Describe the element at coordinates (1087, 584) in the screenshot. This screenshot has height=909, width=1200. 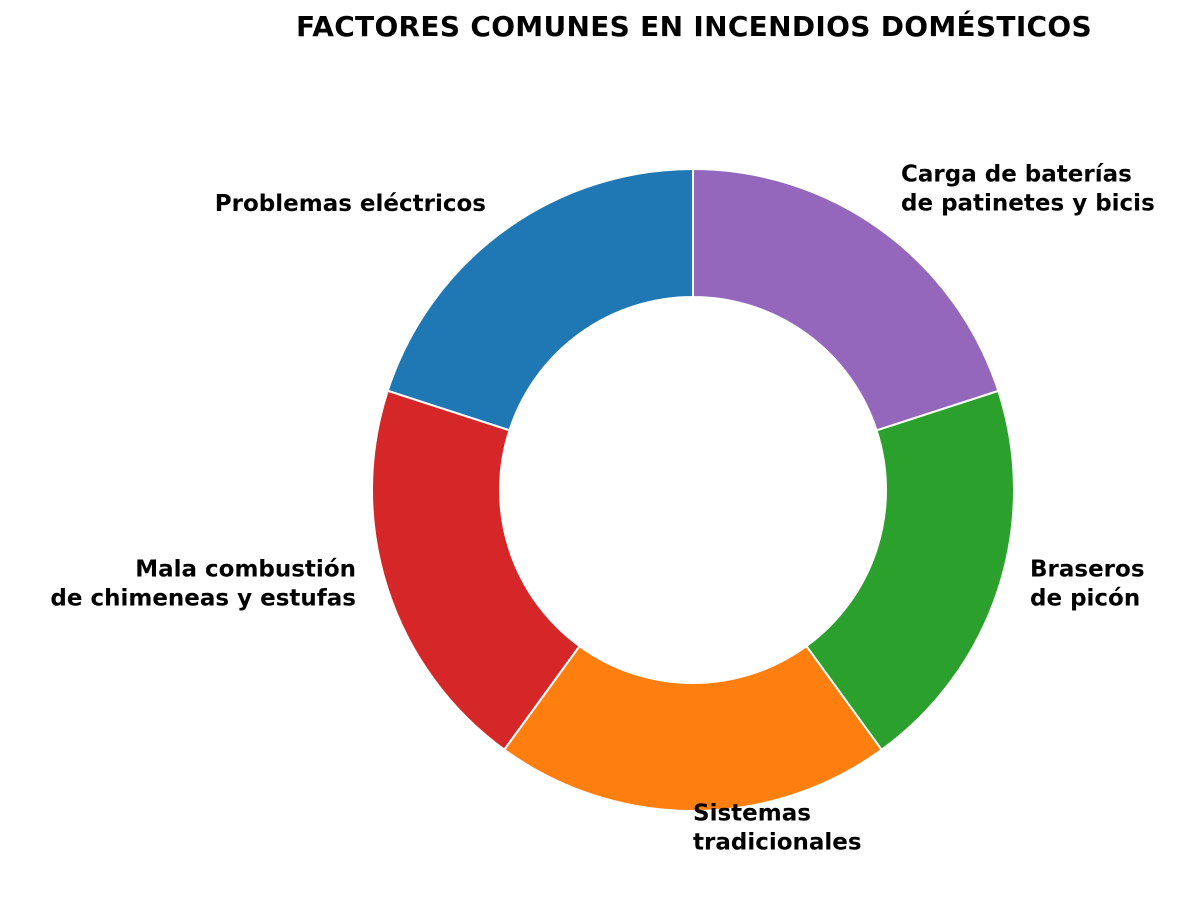
I see `slice-label-4: Braseros de picón` at that location.